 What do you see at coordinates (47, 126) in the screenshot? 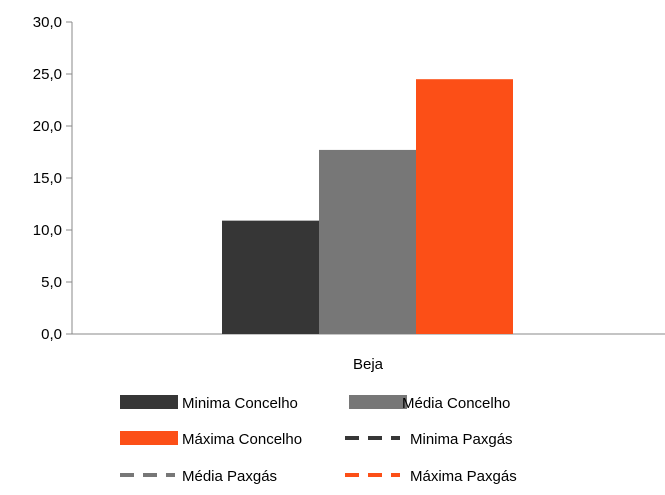
I see `y-tick-label: 20,0` at bounding box center [47, 126].